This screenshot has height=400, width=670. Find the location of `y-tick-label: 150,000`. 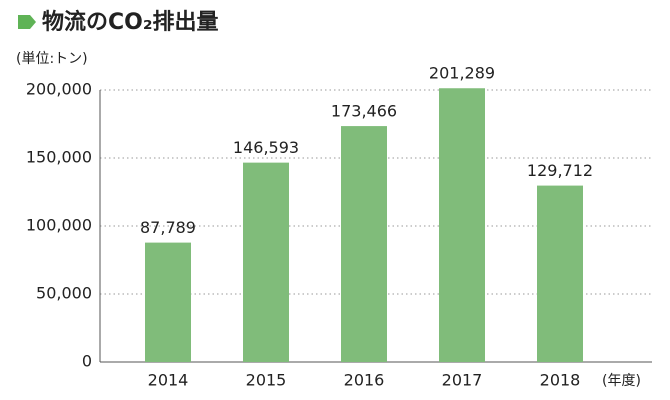

y-tick-label: 150,000 is located at coordinates (59, 157).